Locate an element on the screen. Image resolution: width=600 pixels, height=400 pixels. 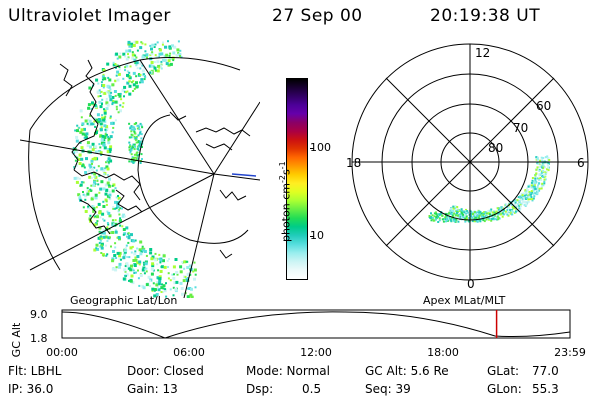
glon-info: GLon: is located at coordinates (504, 389).